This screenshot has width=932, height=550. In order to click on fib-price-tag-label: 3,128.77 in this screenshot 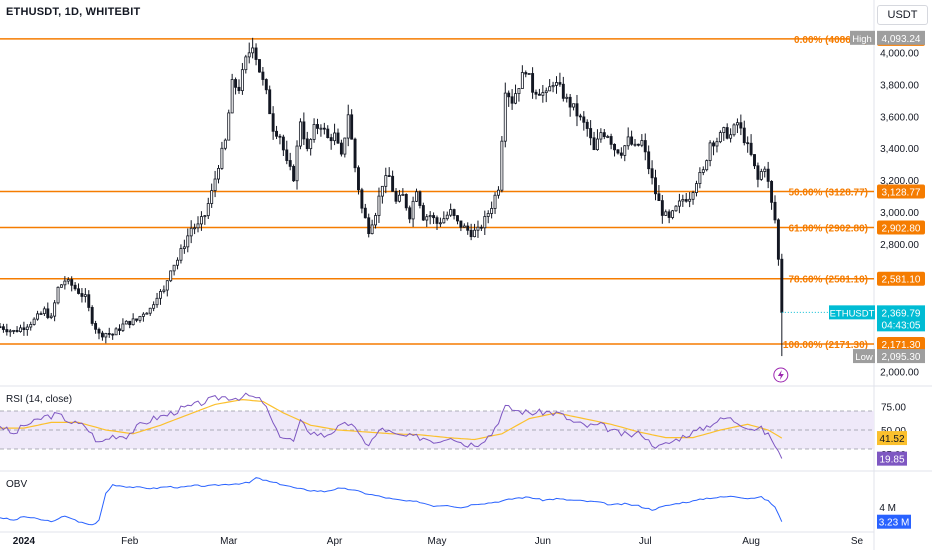, I will do `click(901, 192)`.